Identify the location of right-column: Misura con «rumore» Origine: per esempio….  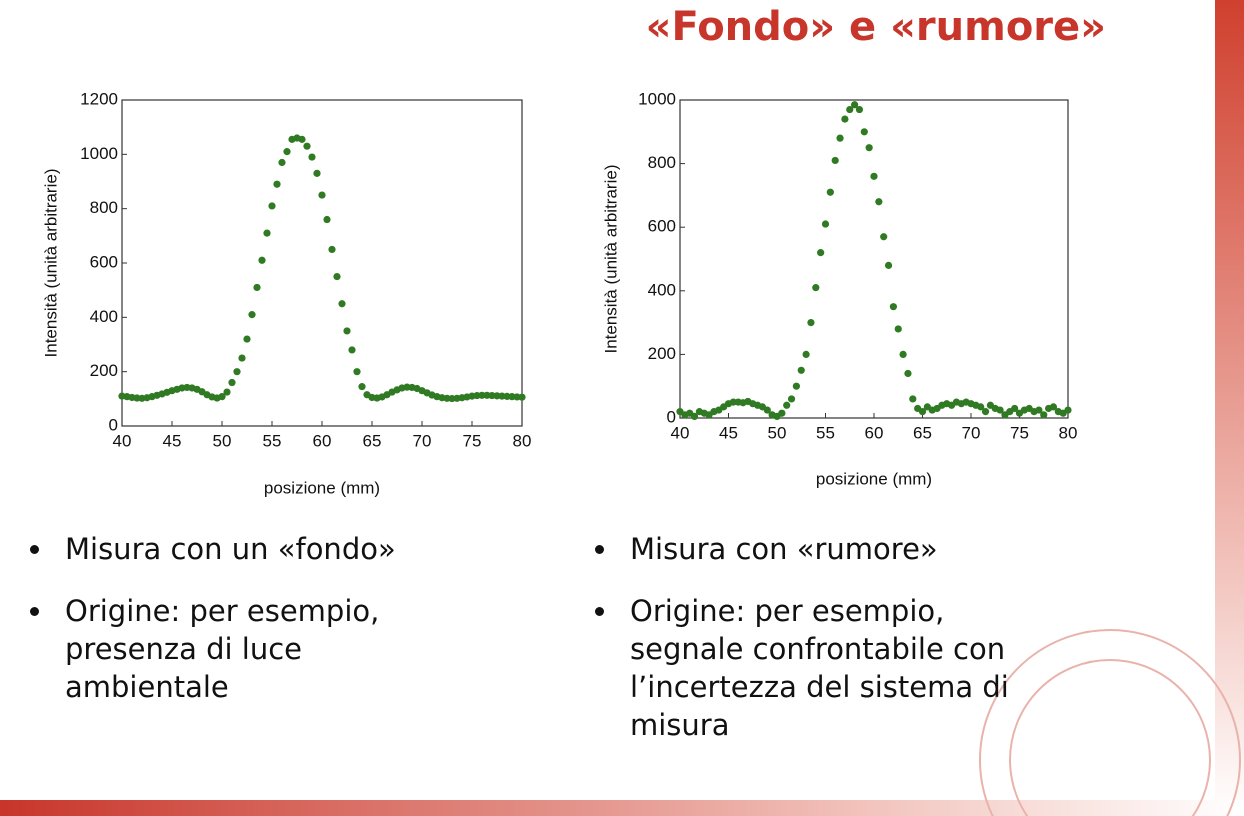
(835, 649).